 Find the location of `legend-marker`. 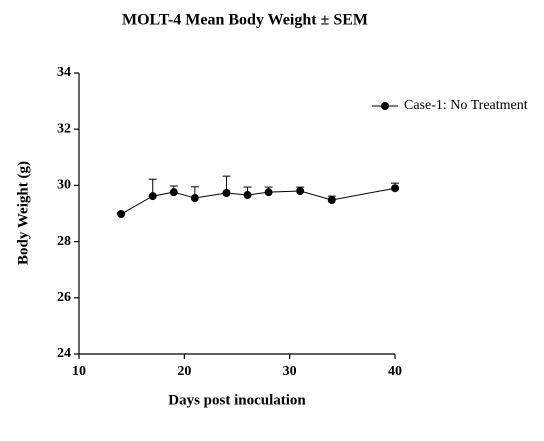

legend-marker is located at coordinates (385, 106).